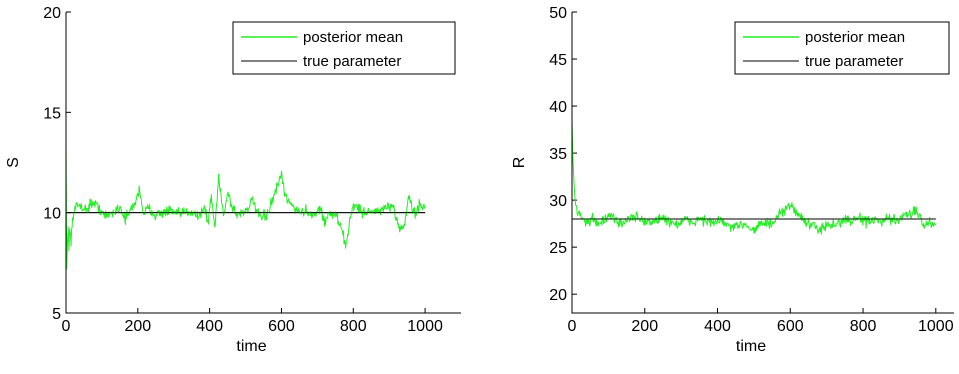  I want to click on y-tick-label: 45, so click(558, 60).